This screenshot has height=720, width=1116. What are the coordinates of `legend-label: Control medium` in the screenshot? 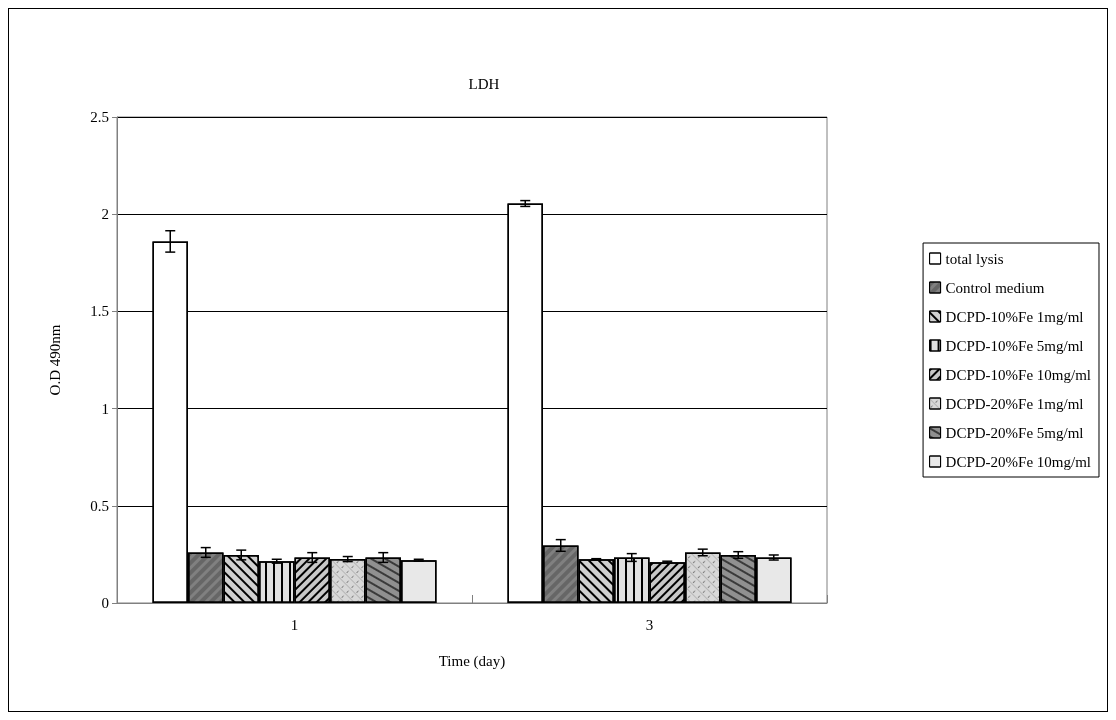 It's located at (995, 287).